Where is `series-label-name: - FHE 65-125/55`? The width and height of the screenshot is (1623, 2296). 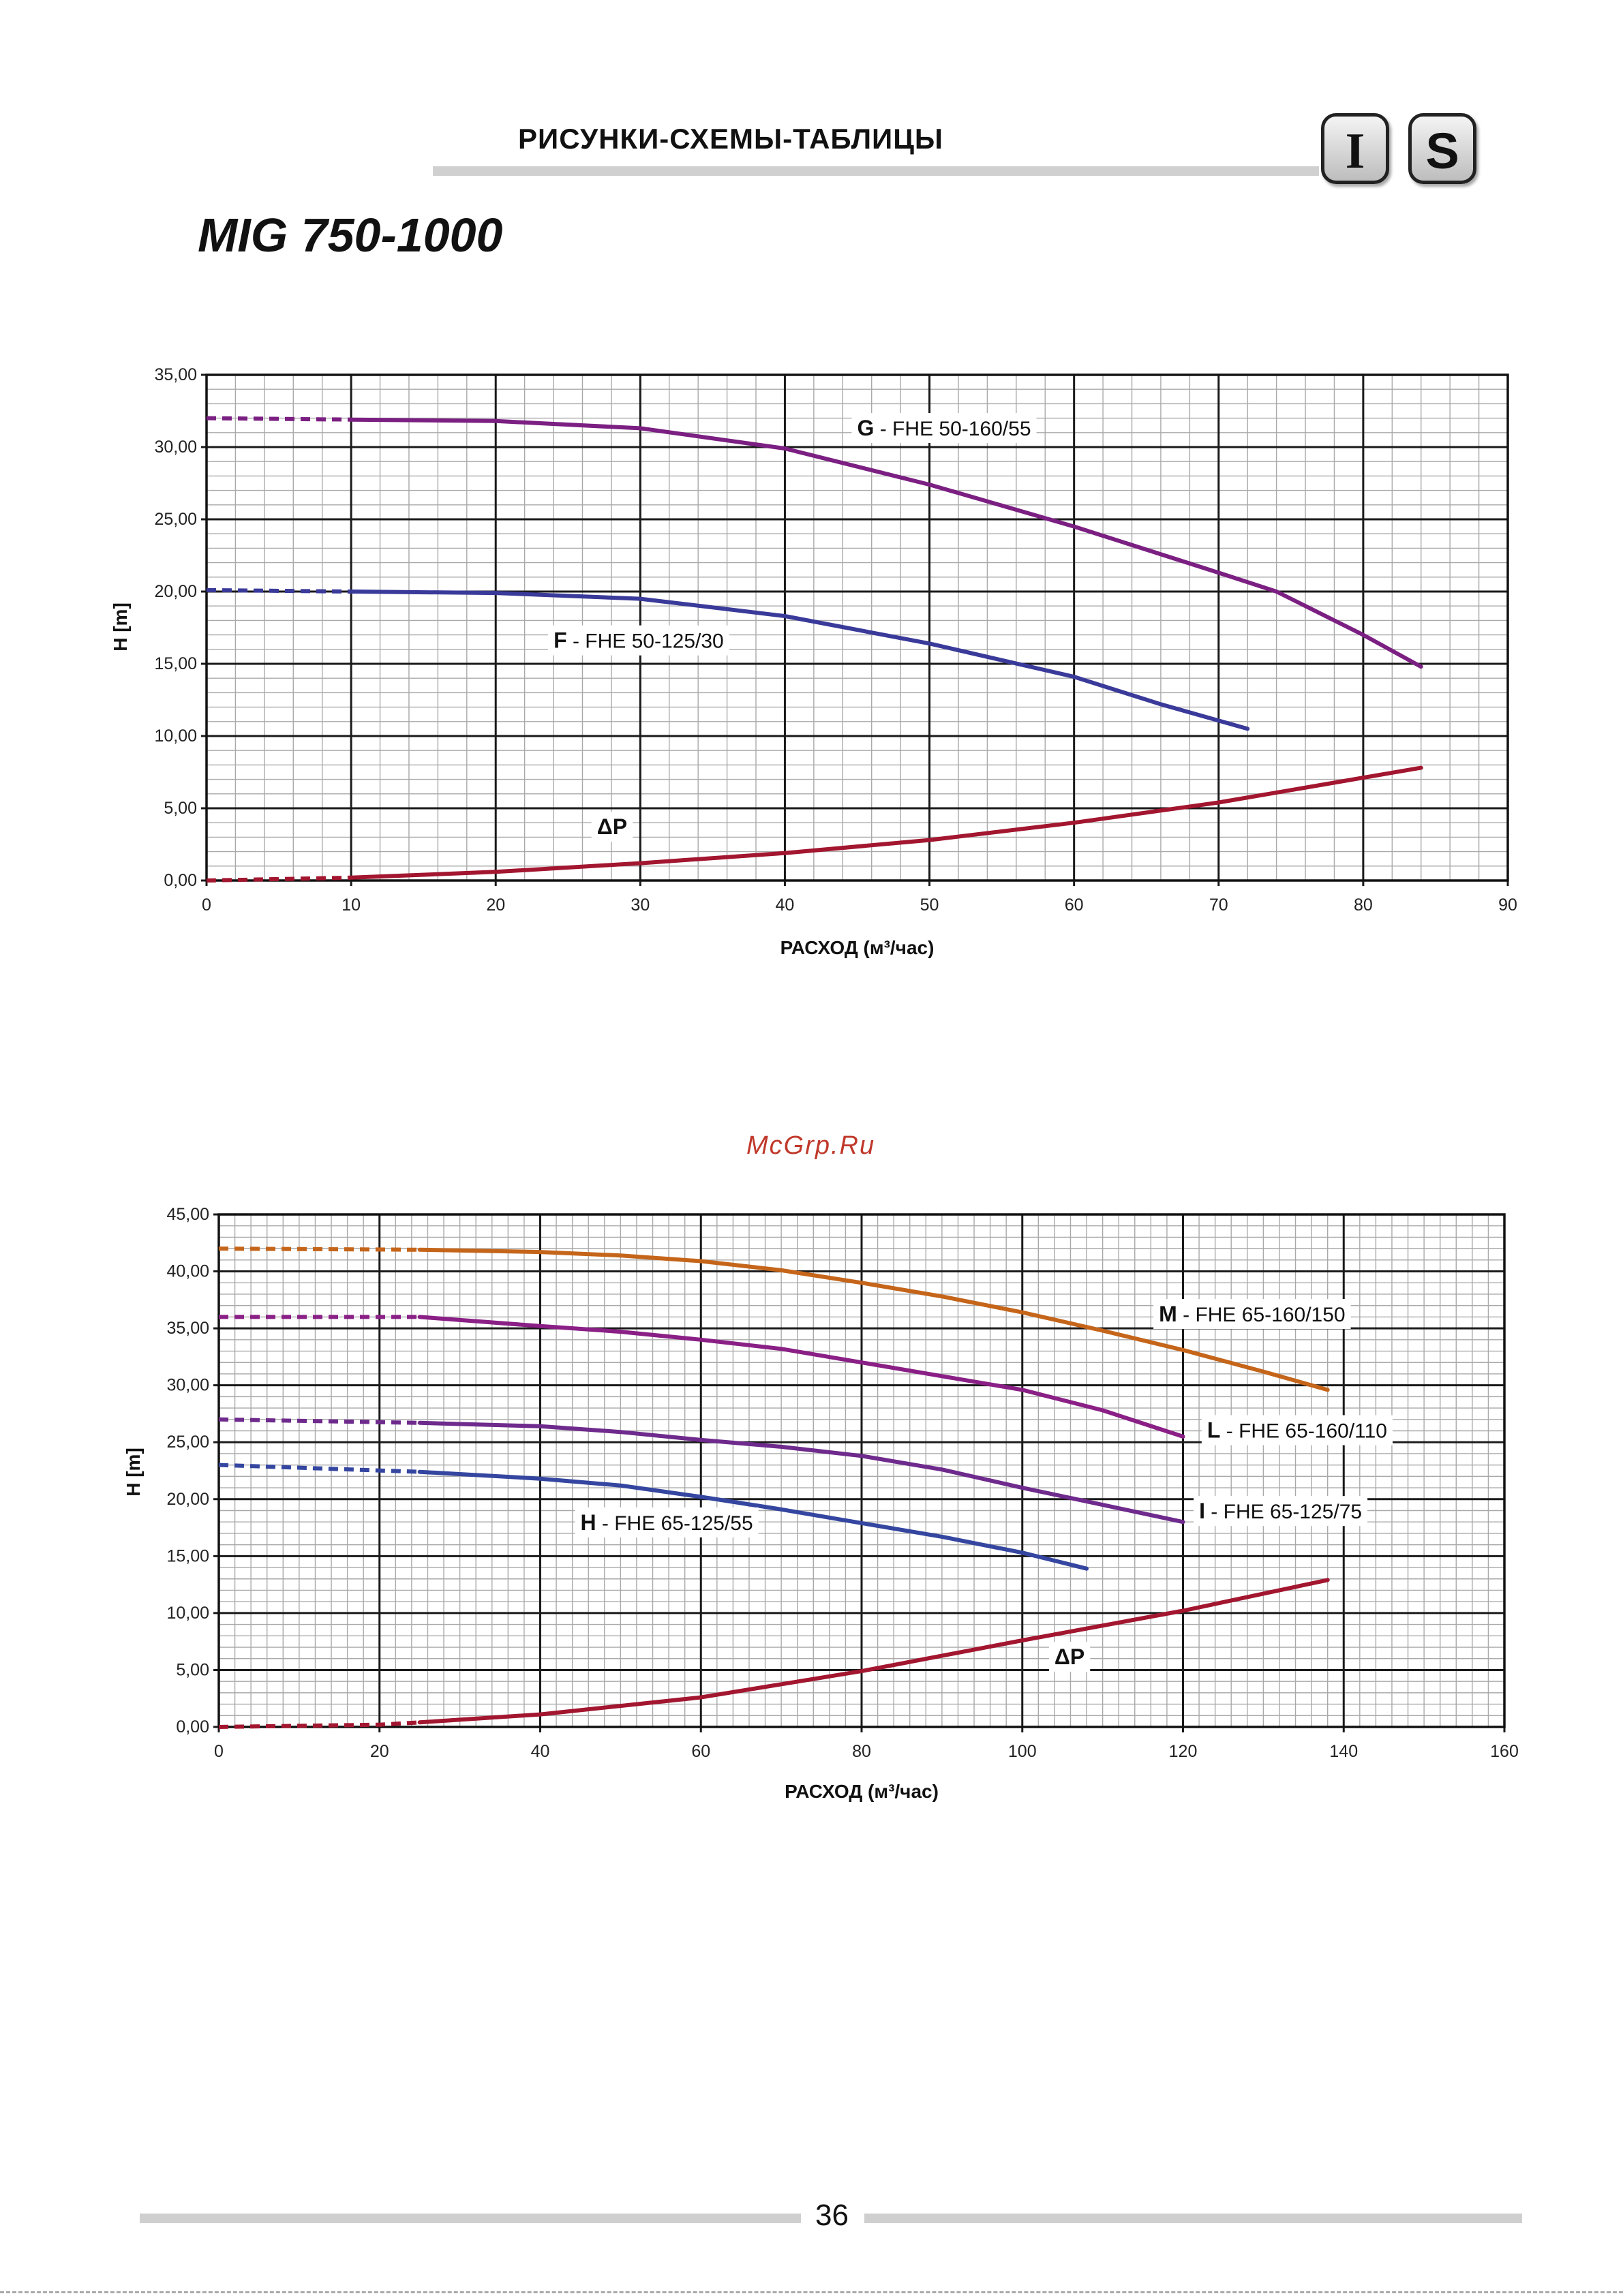
series-label-name: - FHE 65-125/55 is located at coordinates (674, 1523).